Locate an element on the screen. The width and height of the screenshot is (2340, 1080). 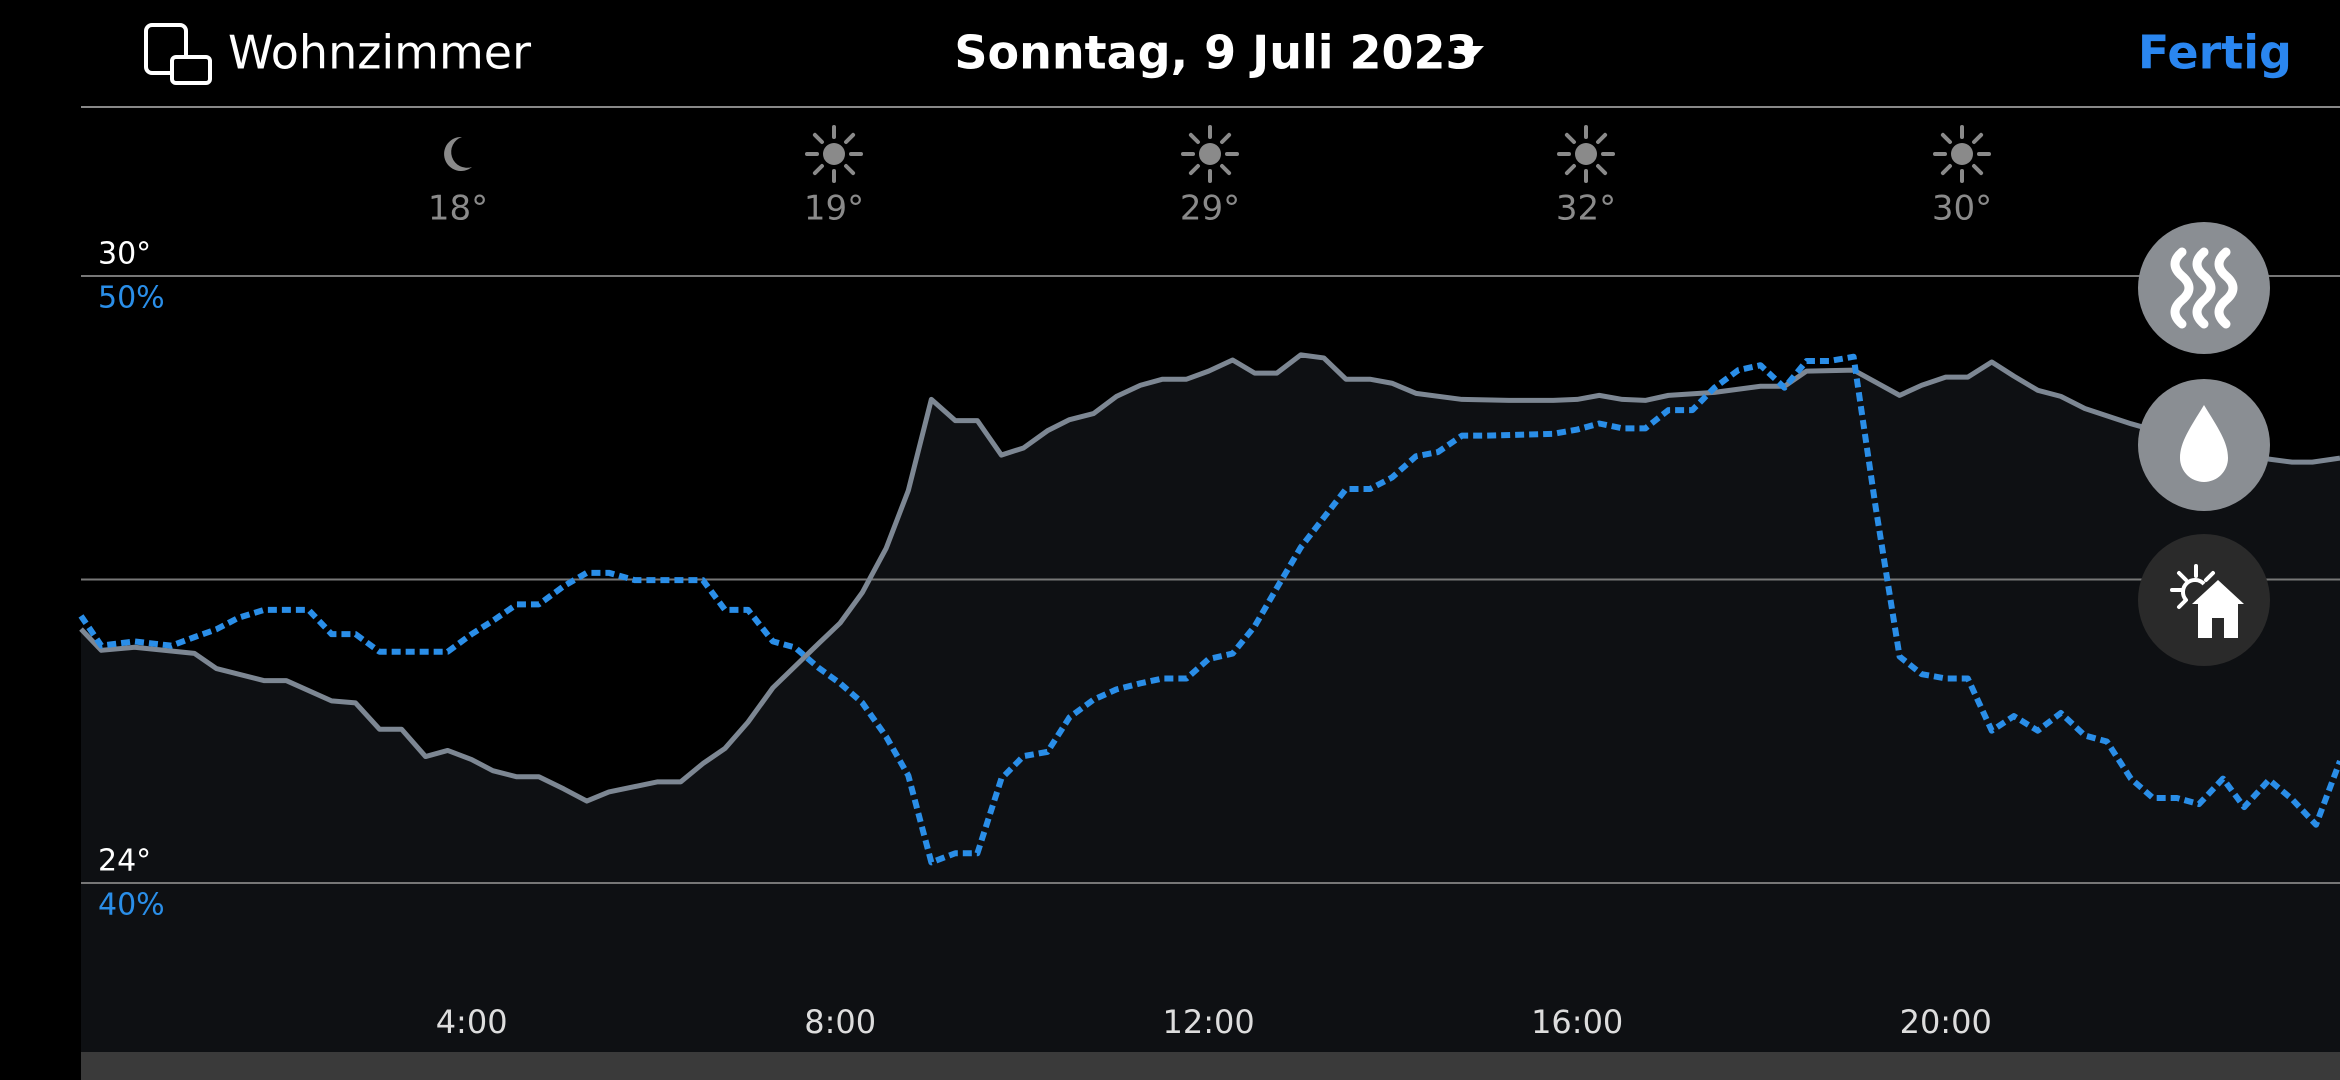
y2-tick-label: 50% is located at coordinates (131, 298).